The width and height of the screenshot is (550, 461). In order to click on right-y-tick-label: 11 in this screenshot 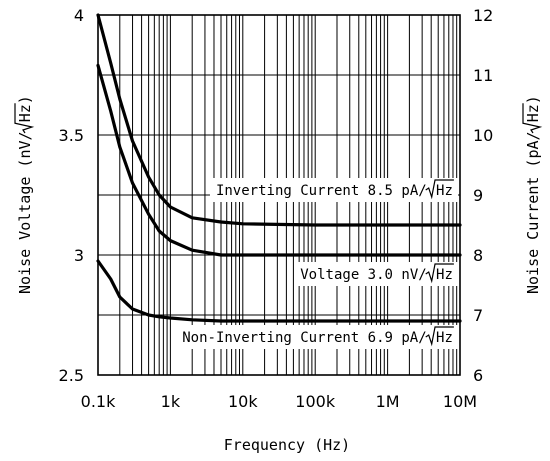, I will do `click(483, 75)`.